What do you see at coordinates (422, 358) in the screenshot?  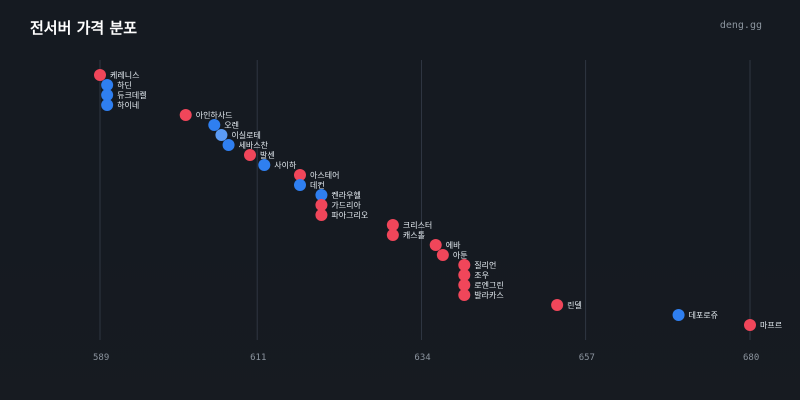 I see `x-tick-label: 634` at bounding box center [422, 358].